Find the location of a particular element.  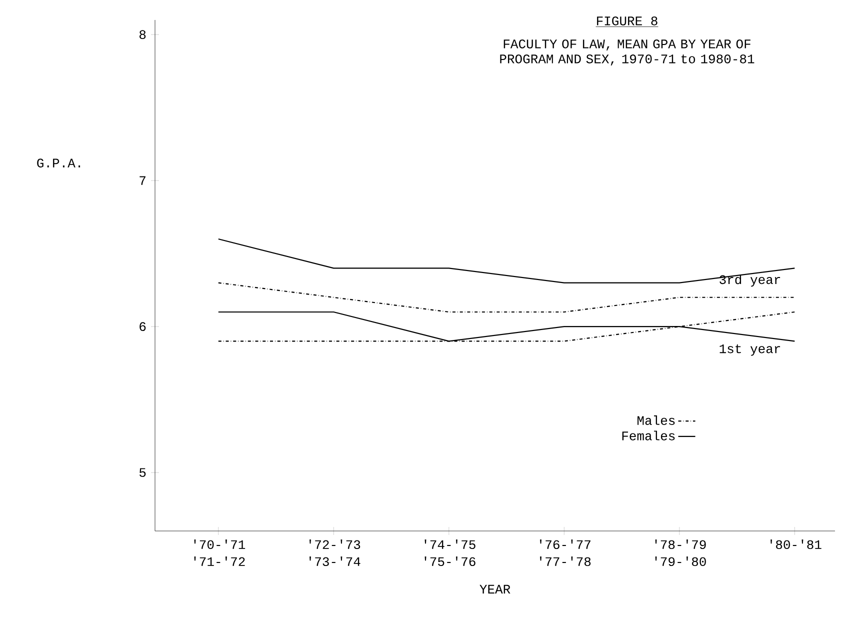

x-tick-label: '76-'77 '77-'78 is located at coordinates (565, 553).